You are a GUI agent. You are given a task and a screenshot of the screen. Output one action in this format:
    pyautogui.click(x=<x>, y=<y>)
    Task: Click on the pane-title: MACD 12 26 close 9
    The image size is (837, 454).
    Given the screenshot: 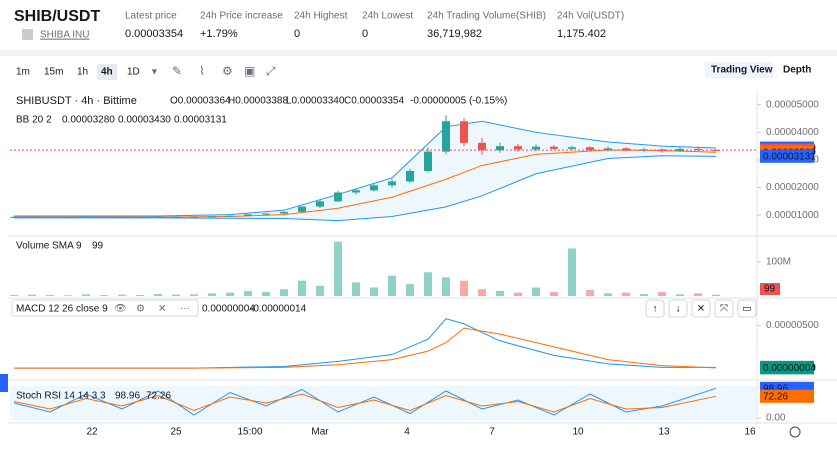 What is the action you would take?
    pyautogui.click(x=62, y=309)
    